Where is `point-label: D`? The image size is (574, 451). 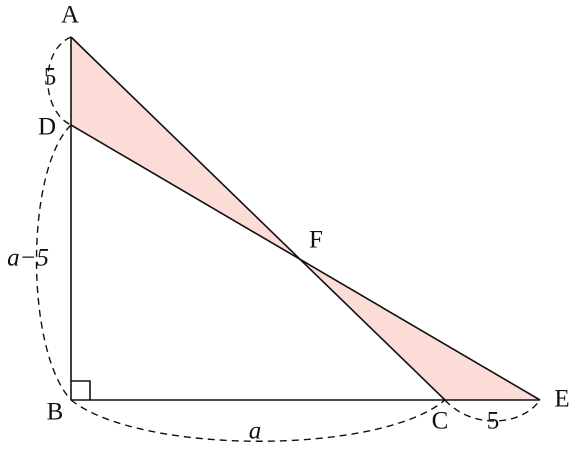
point-label: D is located at coordinates (47, 127).